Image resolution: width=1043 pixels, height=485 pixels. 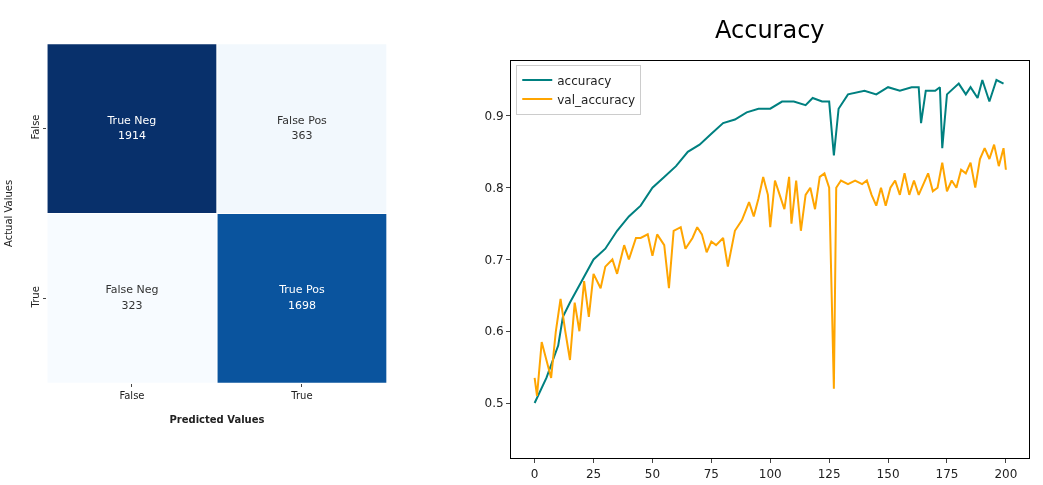 What do you see at coordinates (132, 305) in the screenshot?
I see `data-label: 323` at bounding box center [132, 305].